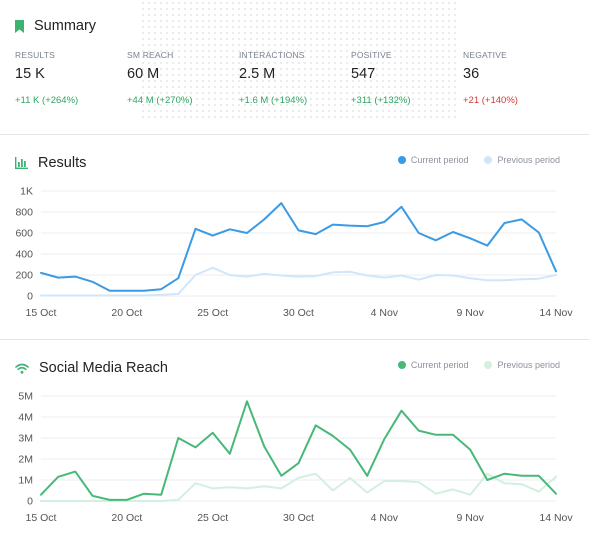 The width and height of the screenshot is (589, 542). Describe the element at coordinates (371, 55) in the screenshot. I see `metric-label: POSITIVE` at that location.